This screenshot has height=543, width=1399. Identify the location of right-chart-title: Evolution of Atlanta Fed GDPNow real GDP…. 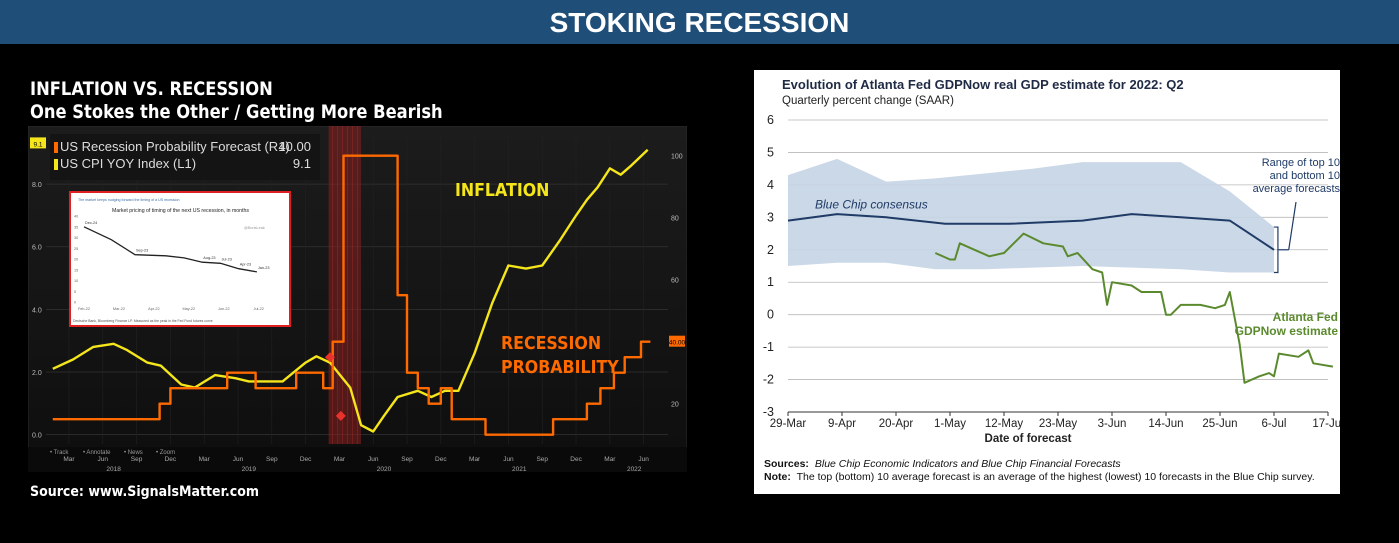
(983, 84).